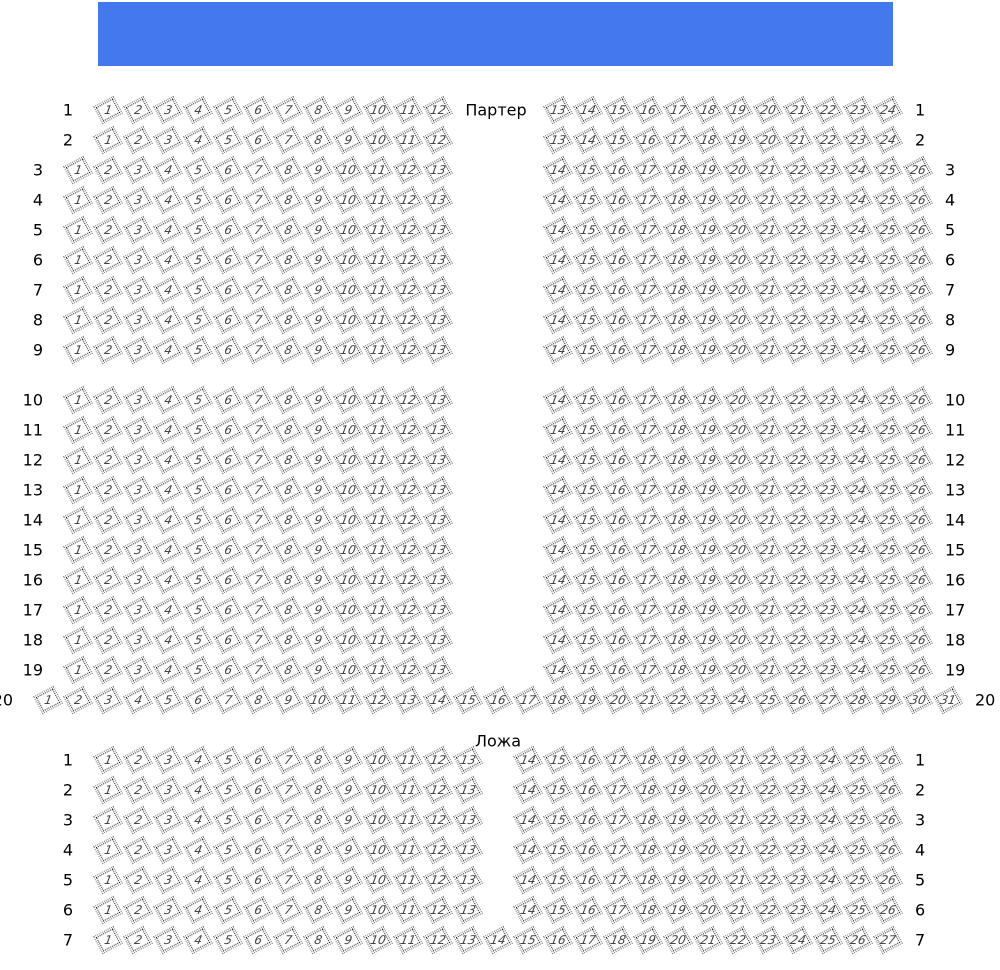  What do you see at coordinates (318, 290) in the screenshot?
I see `seat: 9` at bounding box center [318, 290].